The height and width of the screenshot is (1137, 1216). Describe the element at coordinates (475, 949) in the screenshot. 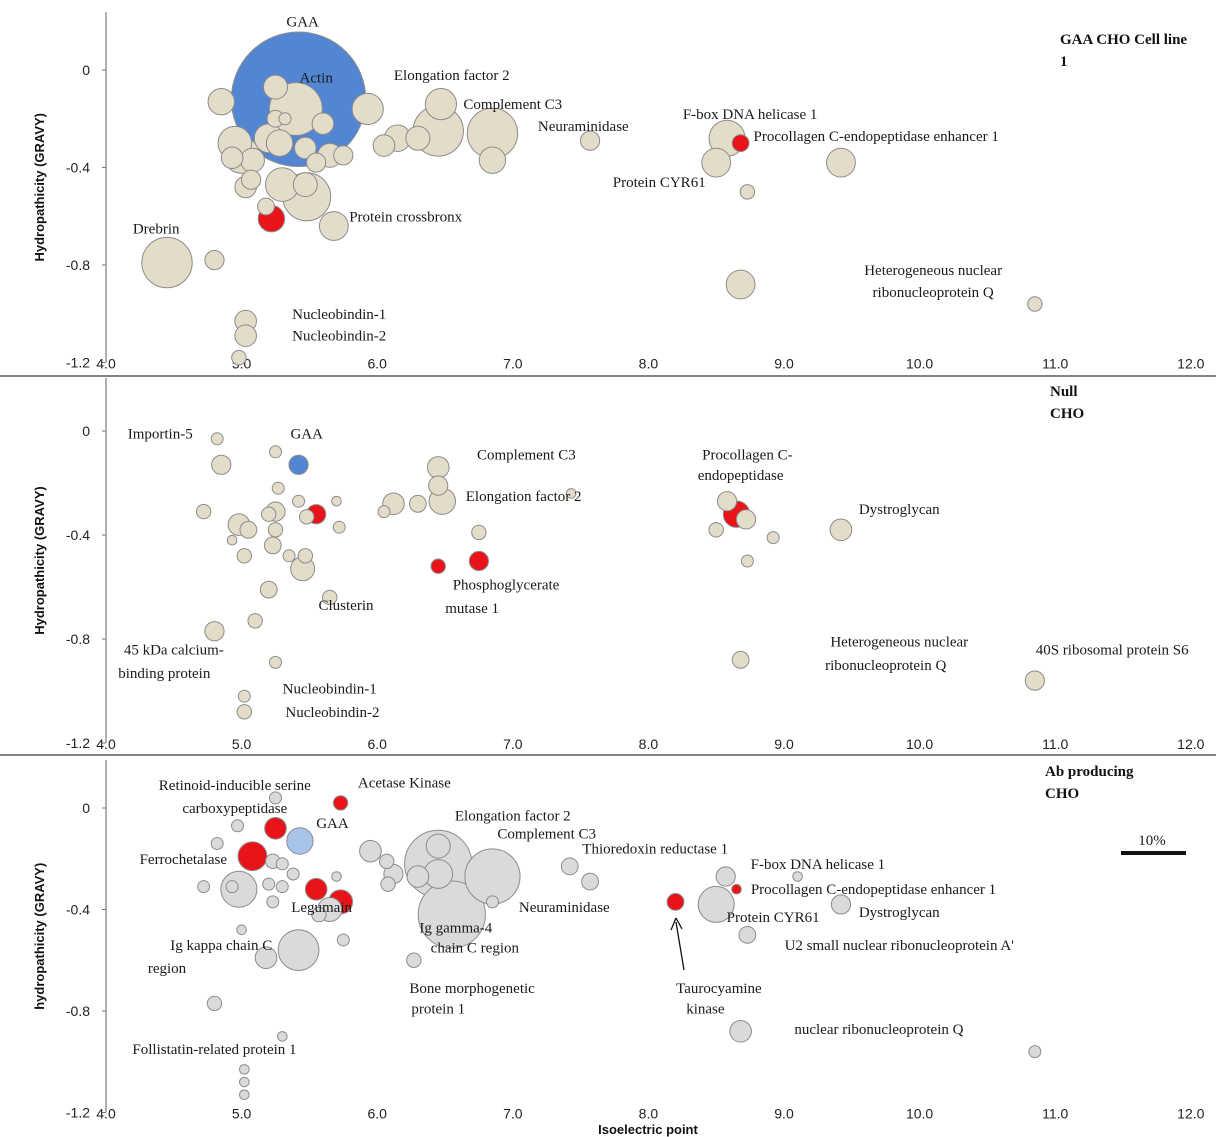

I see `protein-label: chain C region` at that location.